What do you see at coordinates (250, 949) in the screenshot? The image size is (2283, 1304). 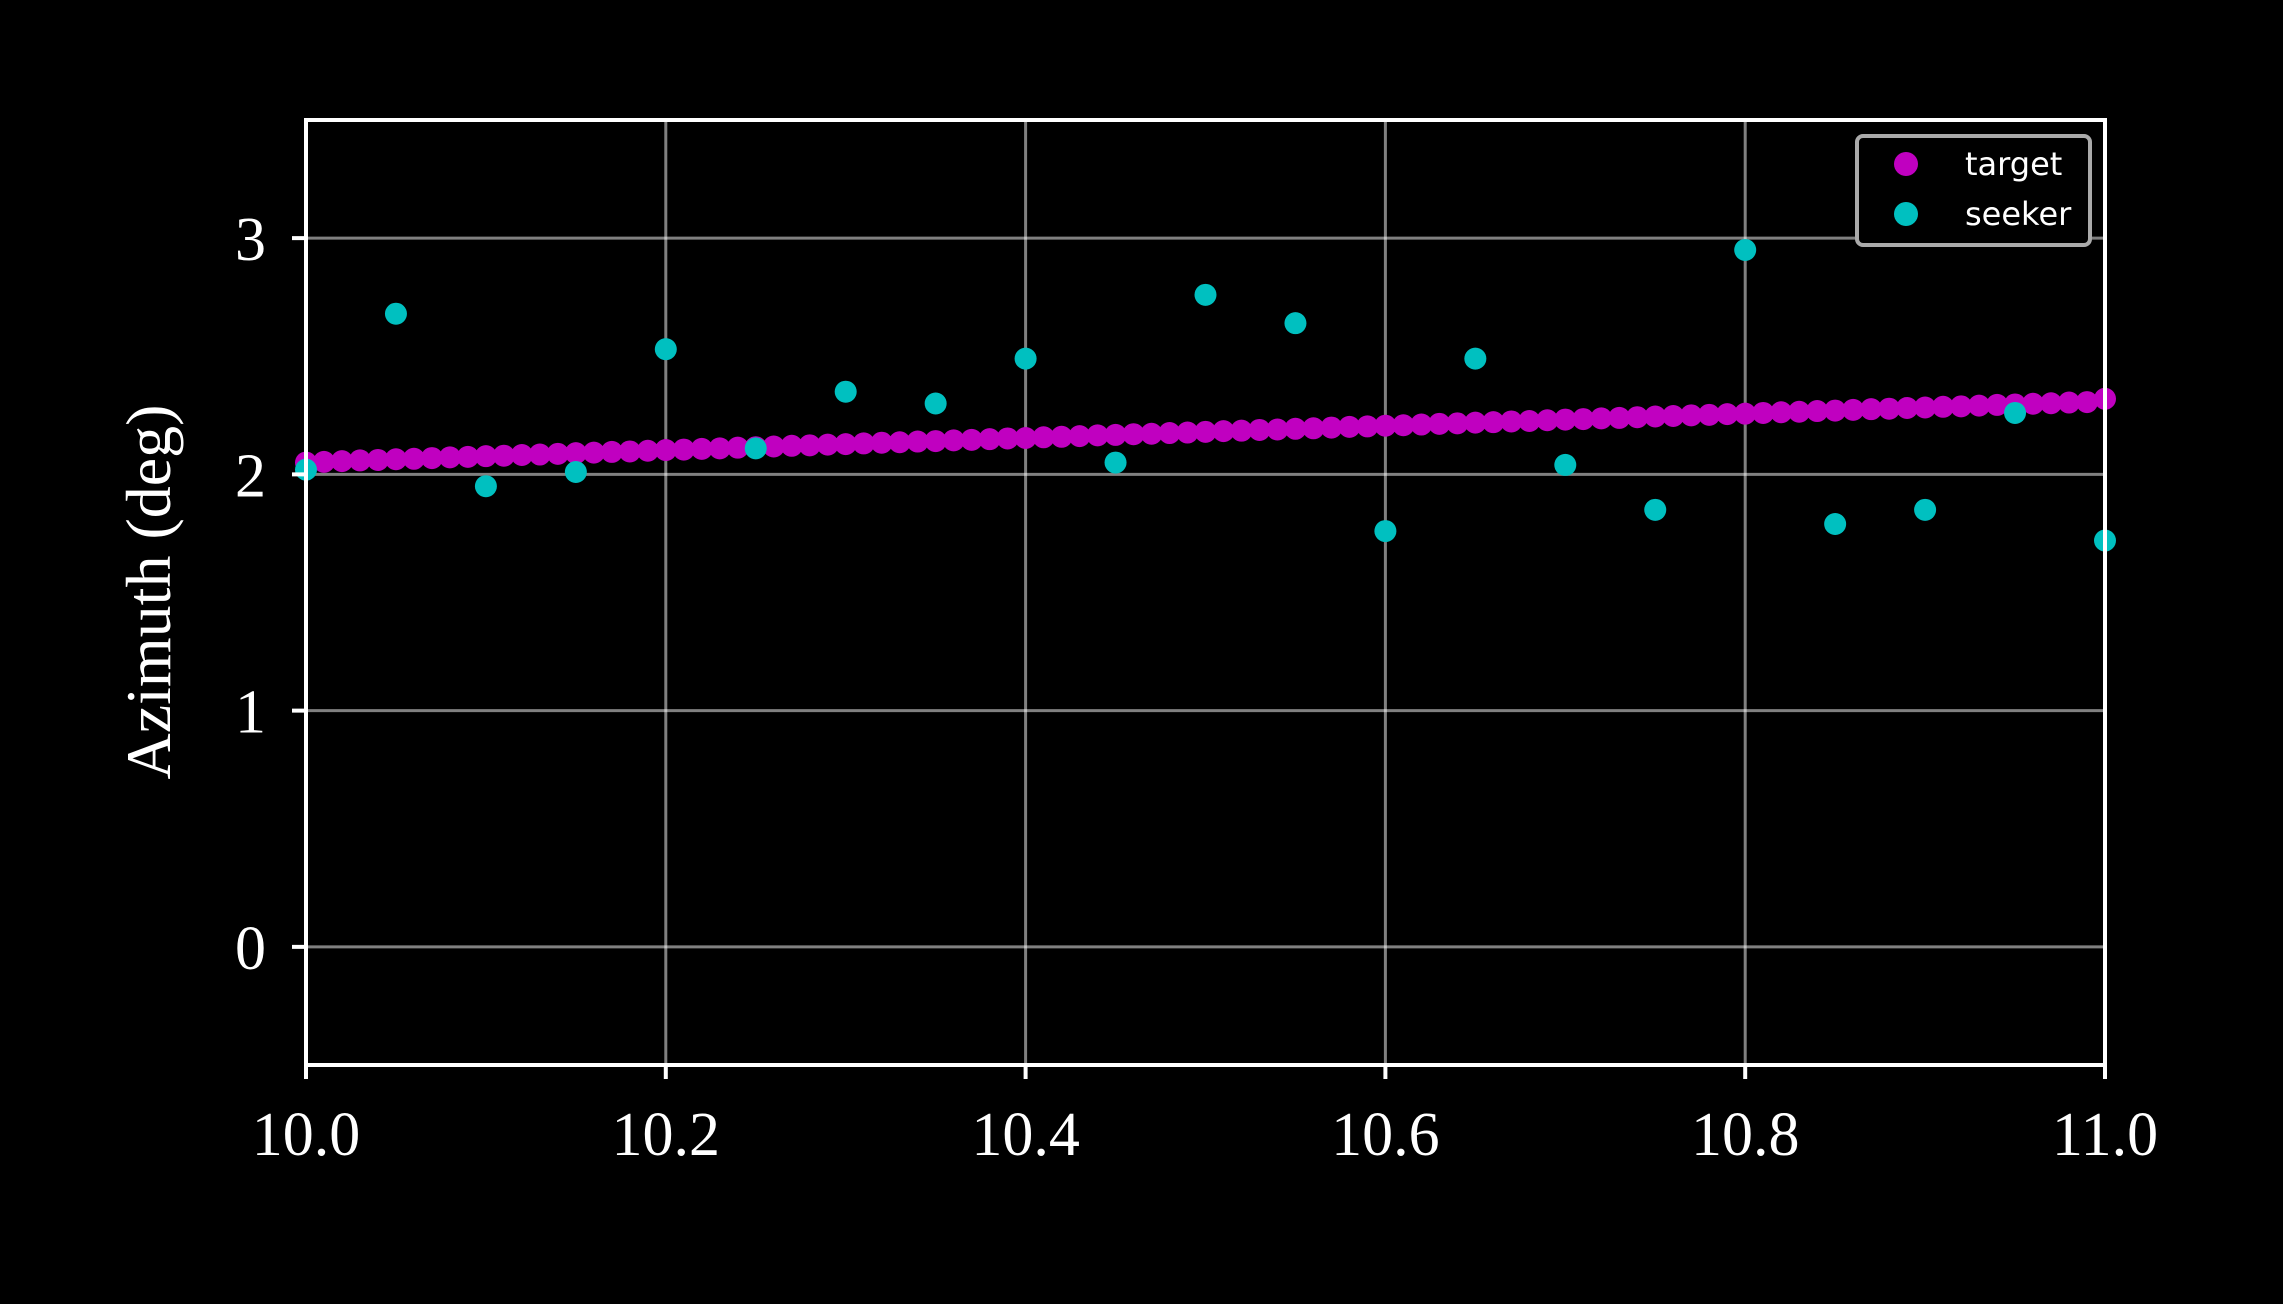 I see `y-tick-label: 0` at bounding box center [250, 949].